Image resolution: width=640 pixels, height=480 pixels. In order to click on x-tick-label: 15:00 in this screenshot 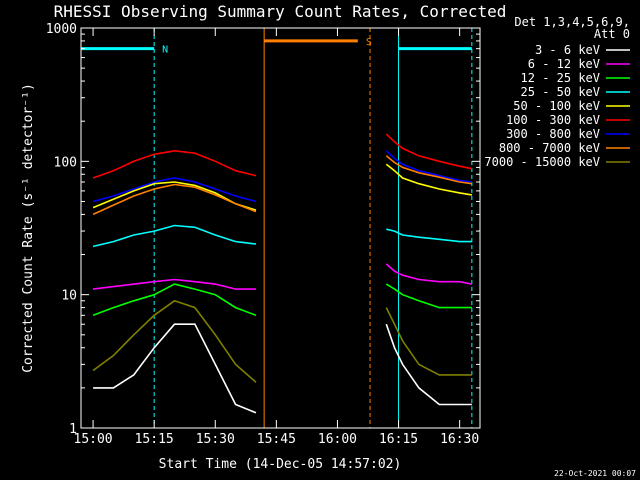, I will do `click(93, 439)`.